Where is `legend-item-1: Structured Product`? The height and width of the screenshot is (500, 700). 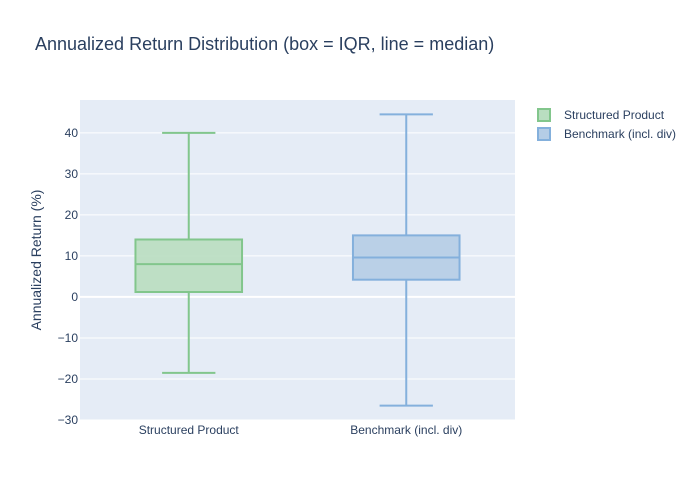 legend-item-1: Structured Product is located at coordinates (601, 115).